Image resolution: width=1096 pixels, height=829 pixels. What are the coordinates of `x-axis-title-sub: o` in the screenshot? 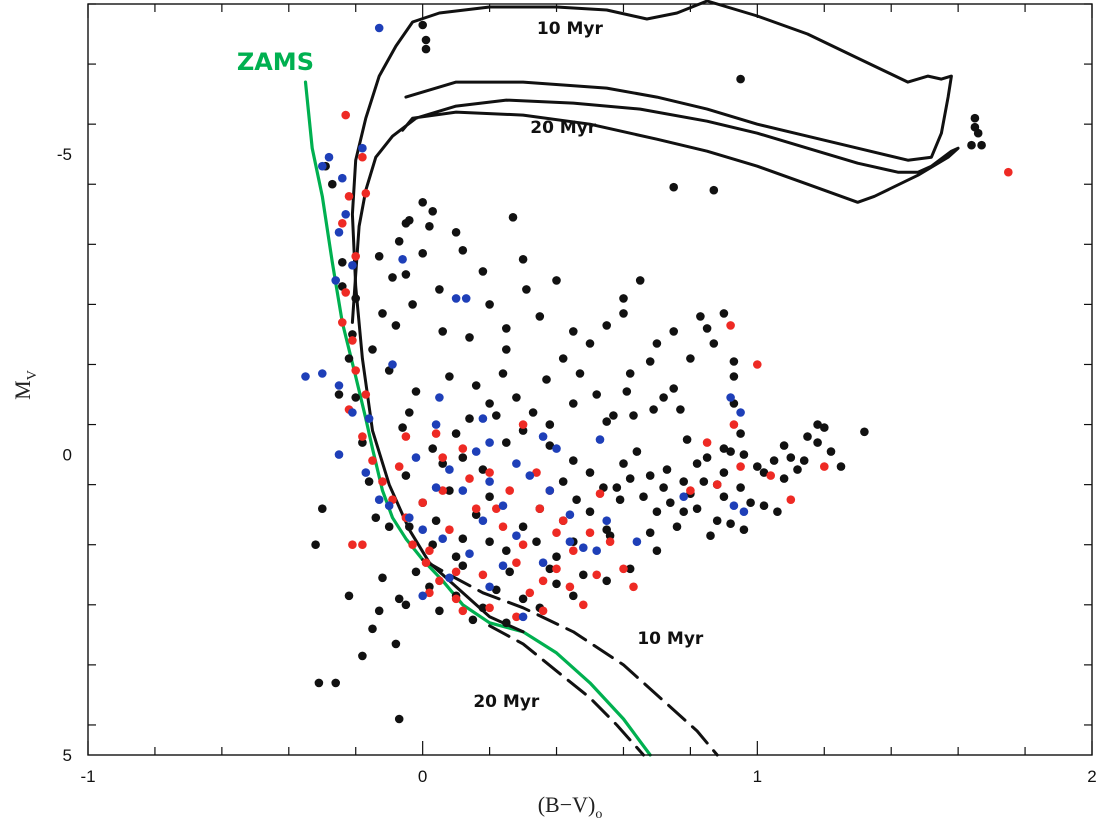 It's located at (598, 814).